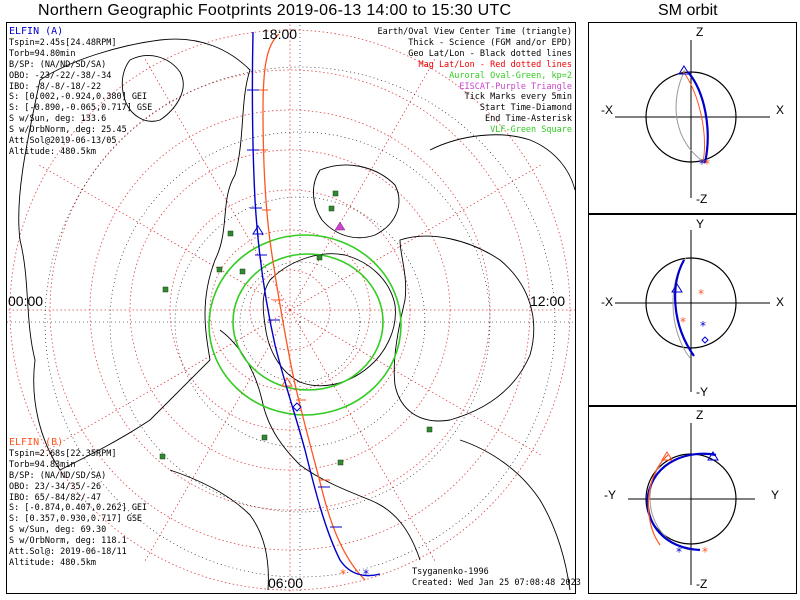 Image resolution: width=800 pixels, height=600 pixels. Describe the element at coordinates (496, 583) in the screenshot. I see `created-label: Created: Wed Jan 25 07:08:48 2023` at that location.